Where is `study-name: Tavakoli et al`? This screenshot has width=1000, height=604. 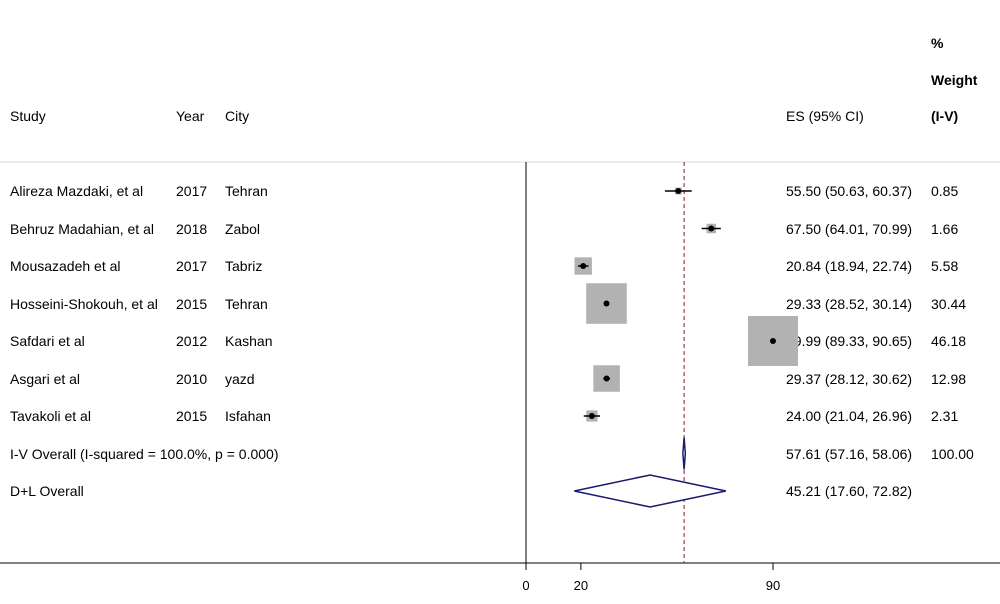
study-name: Tavakoli et al is located at coordinates (50, 416).